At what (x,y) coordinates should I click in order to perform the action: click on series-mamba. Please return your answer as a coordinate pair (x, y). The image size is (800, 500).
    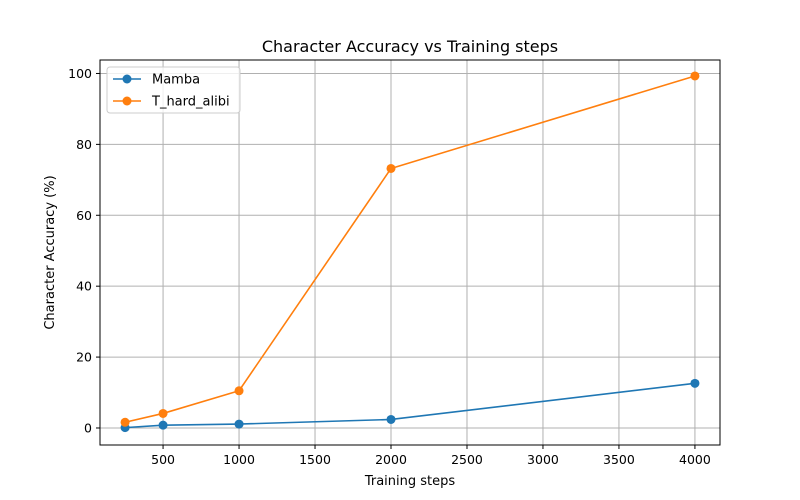
    Looking at the image, I should click on (410, 405).